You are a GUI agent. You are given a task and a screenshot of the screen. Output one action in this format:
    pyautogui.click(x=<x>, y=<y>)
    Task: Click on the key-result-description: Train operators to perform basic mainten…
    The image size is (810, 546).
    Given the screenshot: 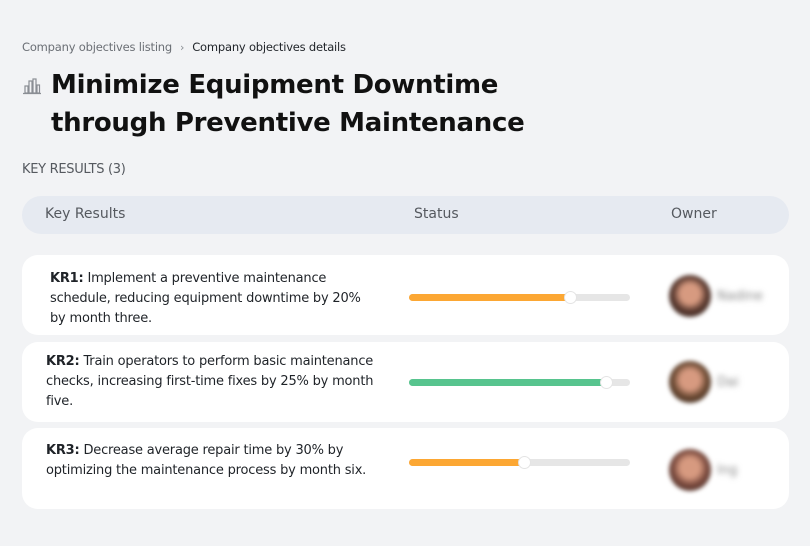 What is the action you would take?
    pyautogui.click(x=210, y=381)
    